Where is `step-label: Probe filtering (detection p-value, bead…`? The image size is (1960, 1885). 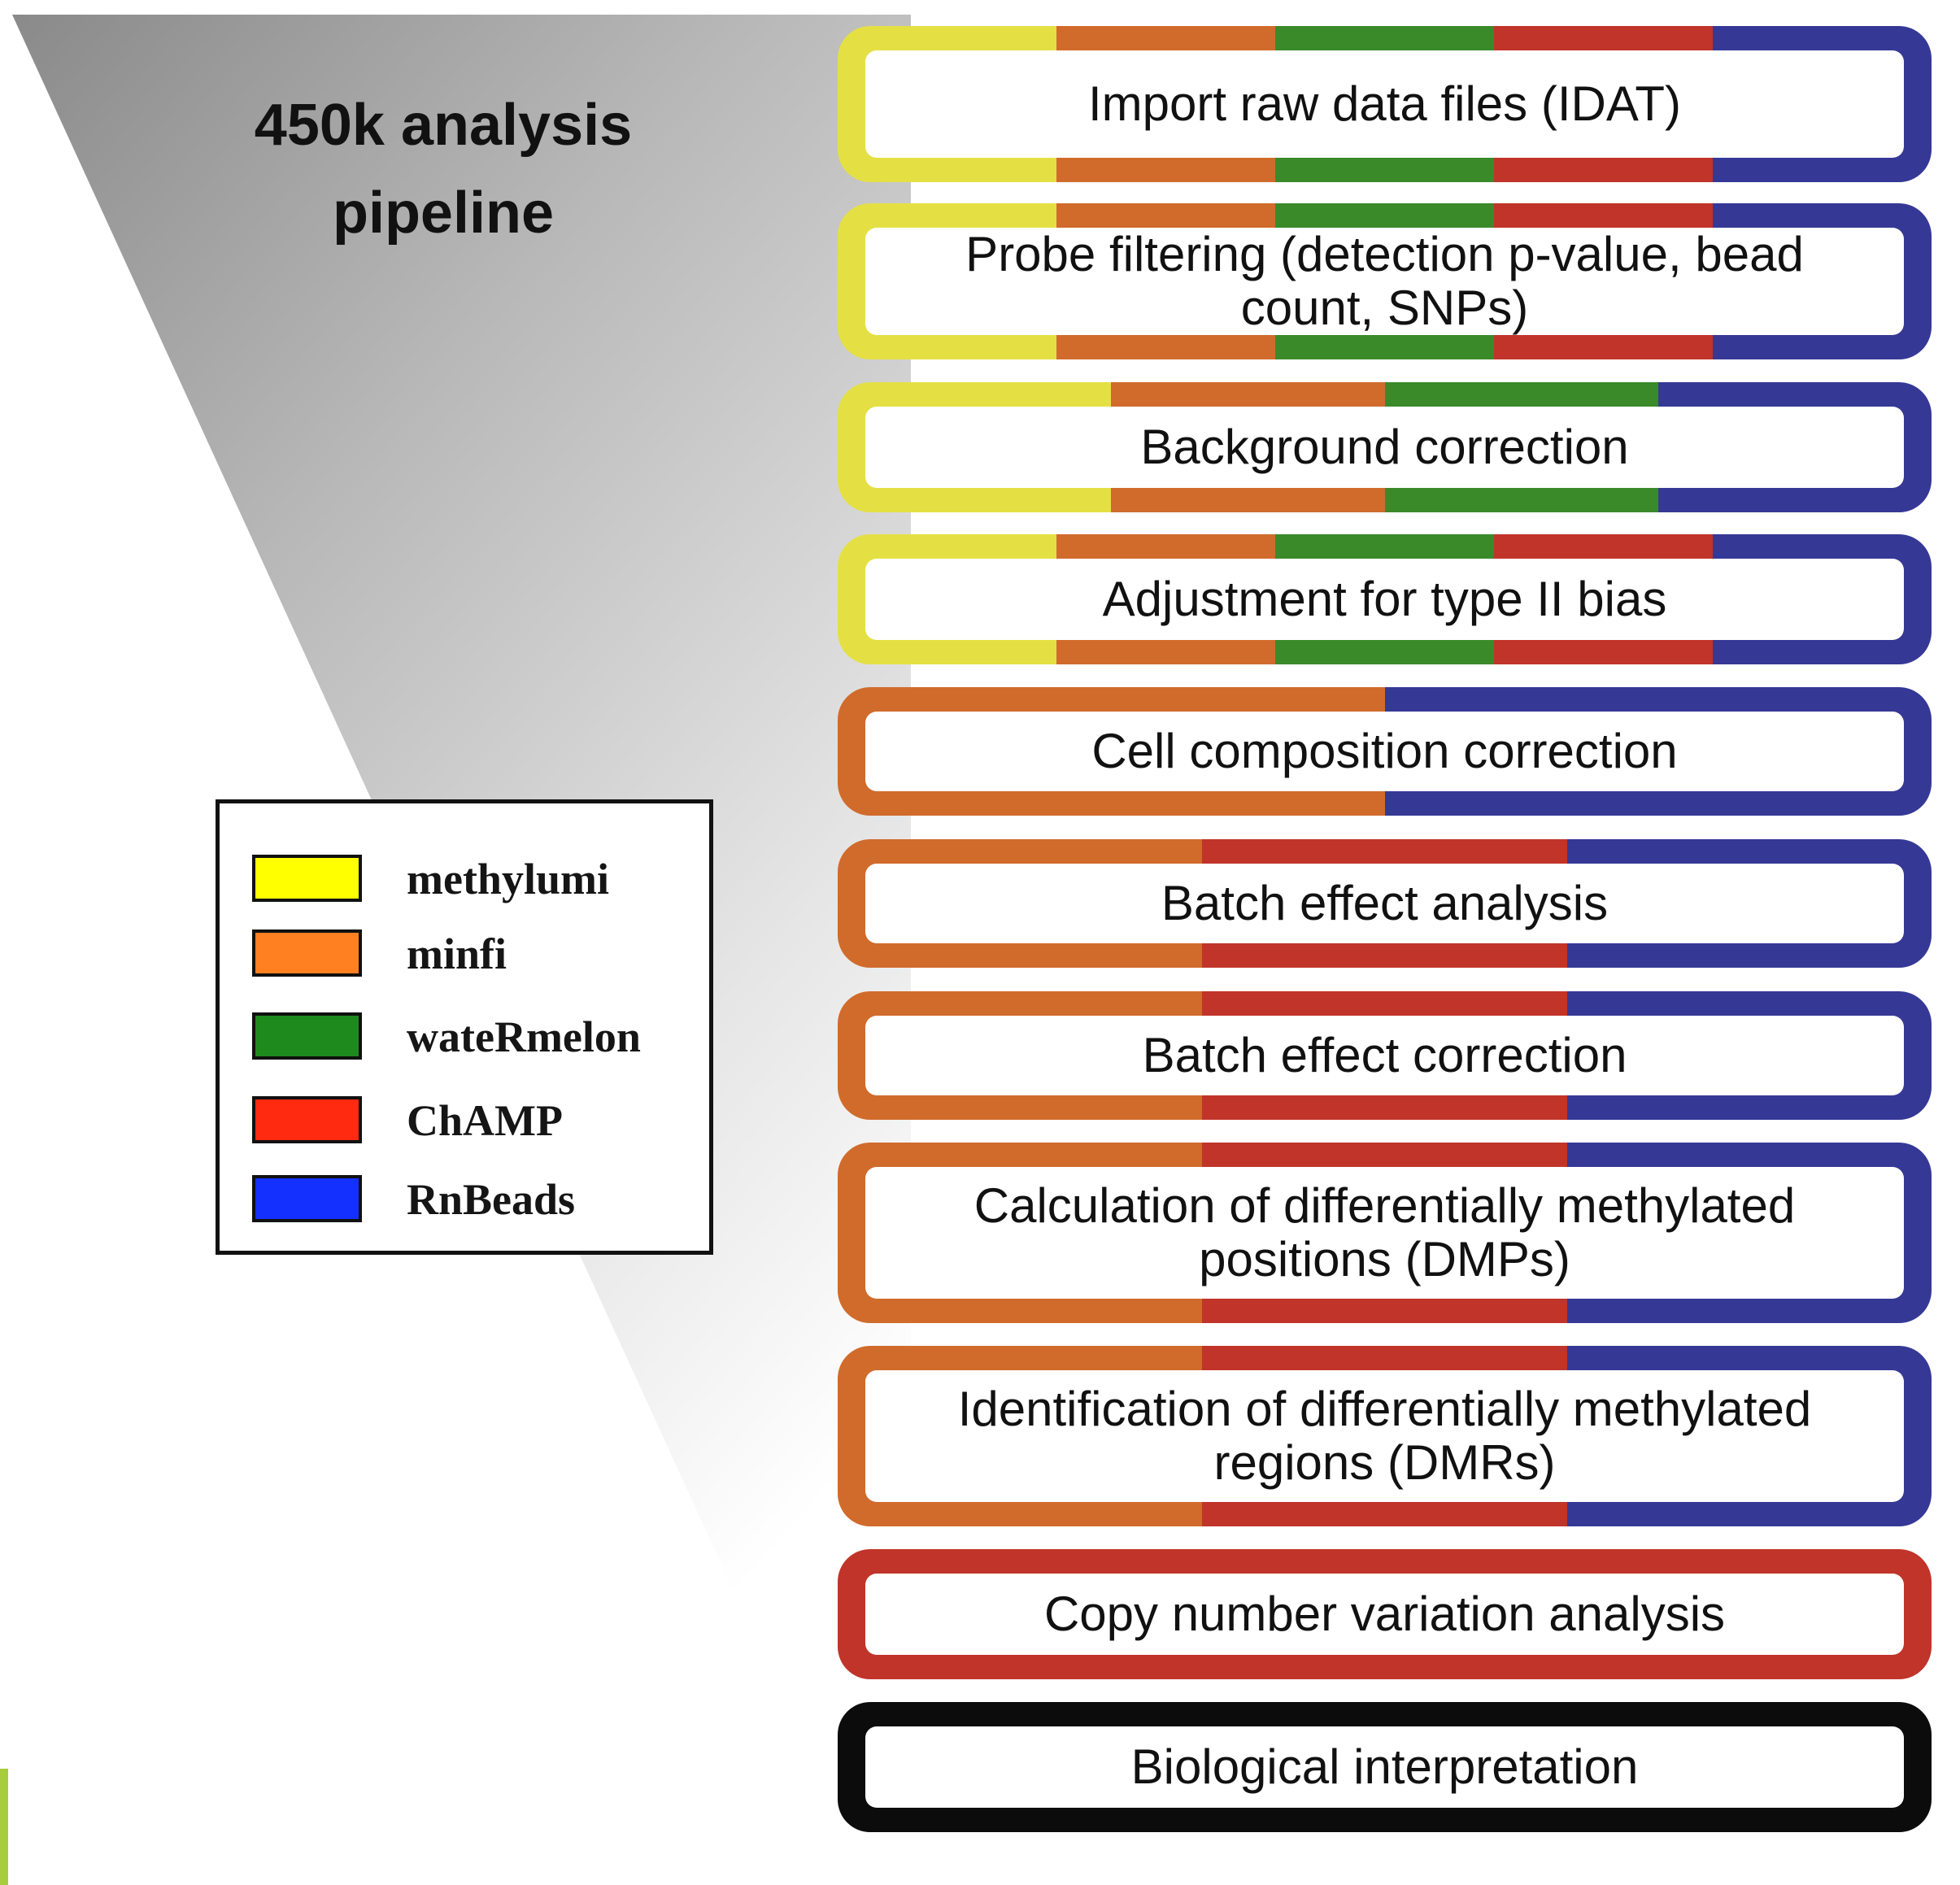
step-label: Probe filtering (detection p-value, bead… is located at coordinates (1384, 281).